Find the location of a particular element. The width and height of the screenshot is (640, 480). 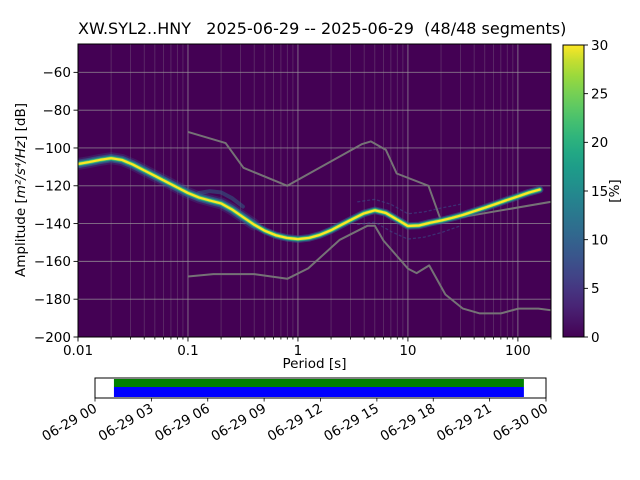

colorbar-tick-label: 25 is located at coordinates (599, 94).